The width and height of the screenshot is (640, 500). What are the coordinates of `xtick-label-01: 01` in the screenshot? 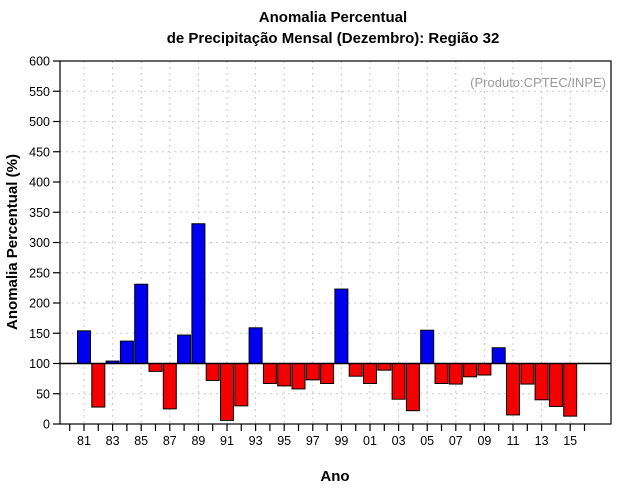 It's located at (370, 441).